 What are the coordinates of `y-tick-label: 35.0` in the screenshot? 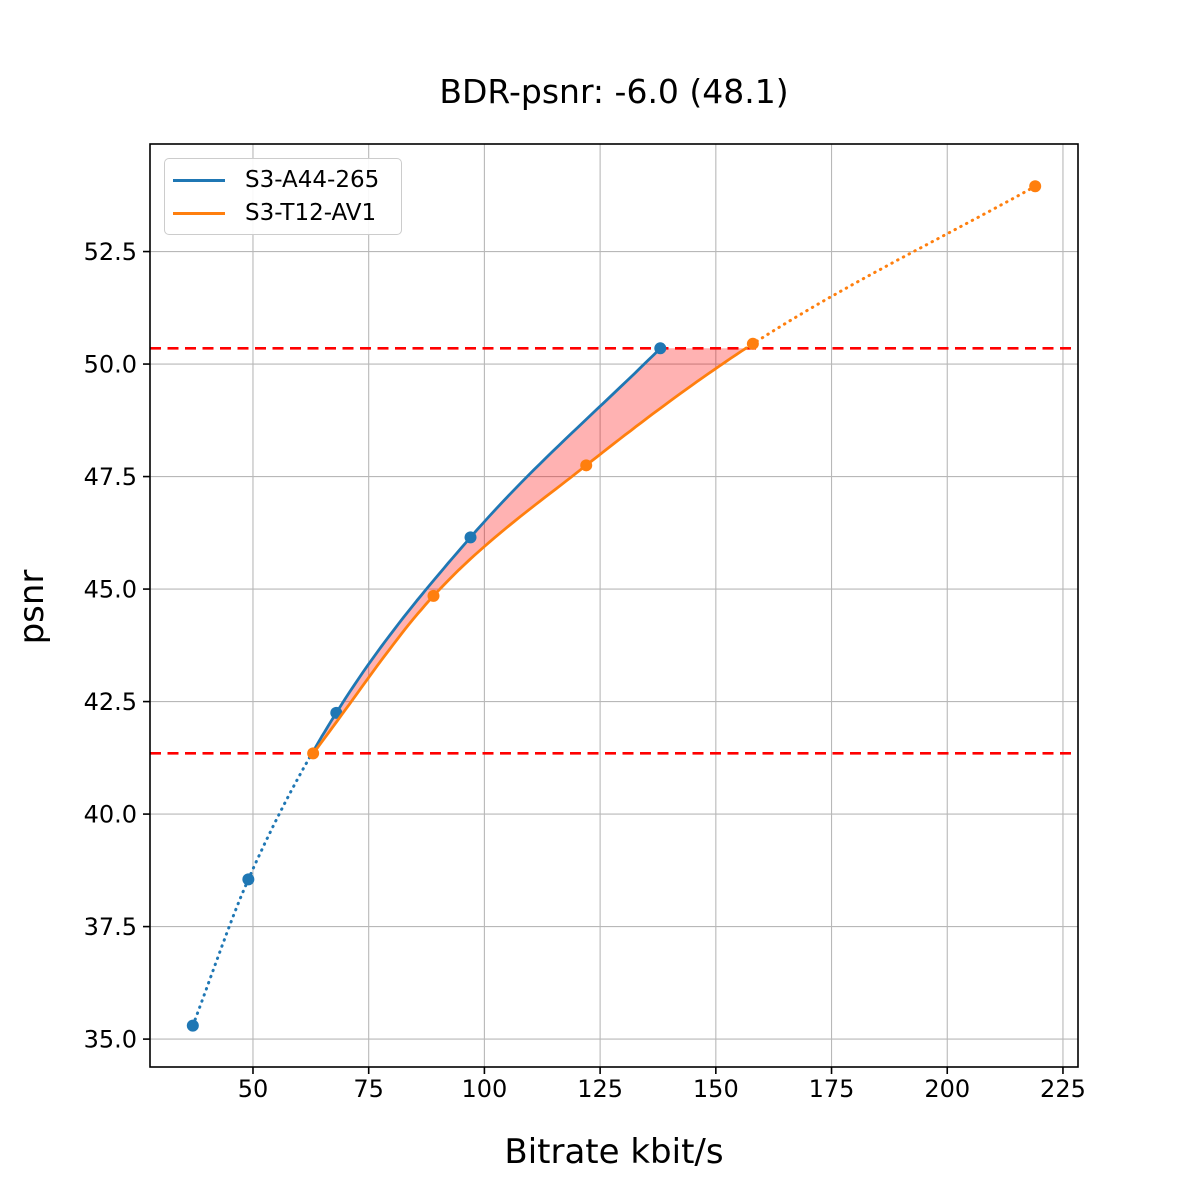 It's located at (110, 1040).